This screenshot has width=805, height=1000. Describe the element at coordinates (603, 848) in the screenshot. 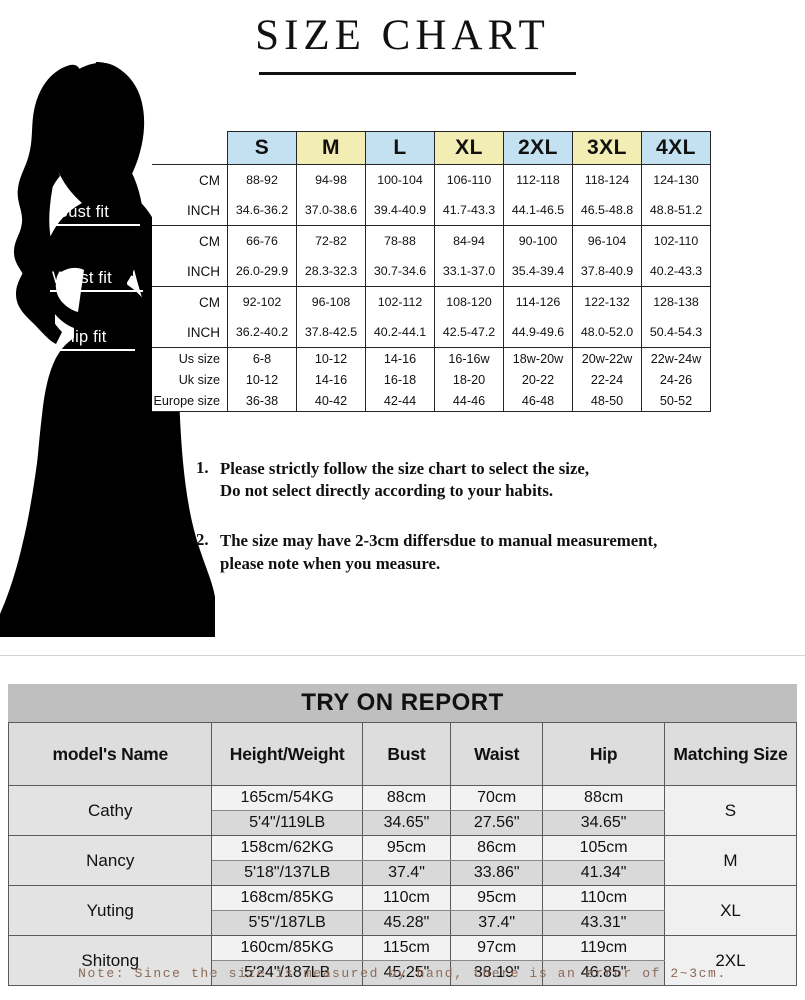

I see `report-cell-nancy-hip-metric: 105cm` at that location.